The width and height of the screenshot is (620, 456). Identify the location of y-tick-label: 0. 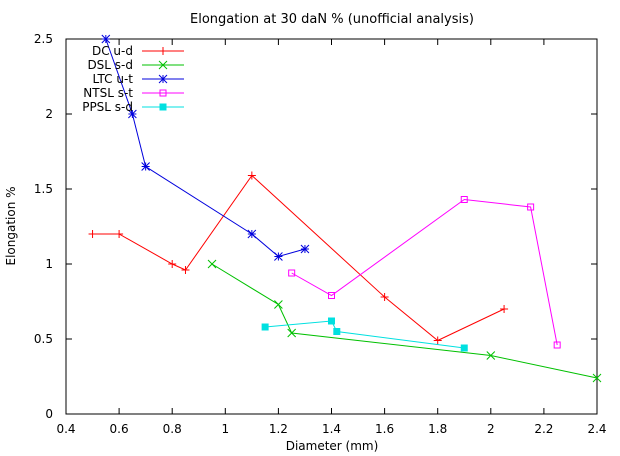
(49, 414).